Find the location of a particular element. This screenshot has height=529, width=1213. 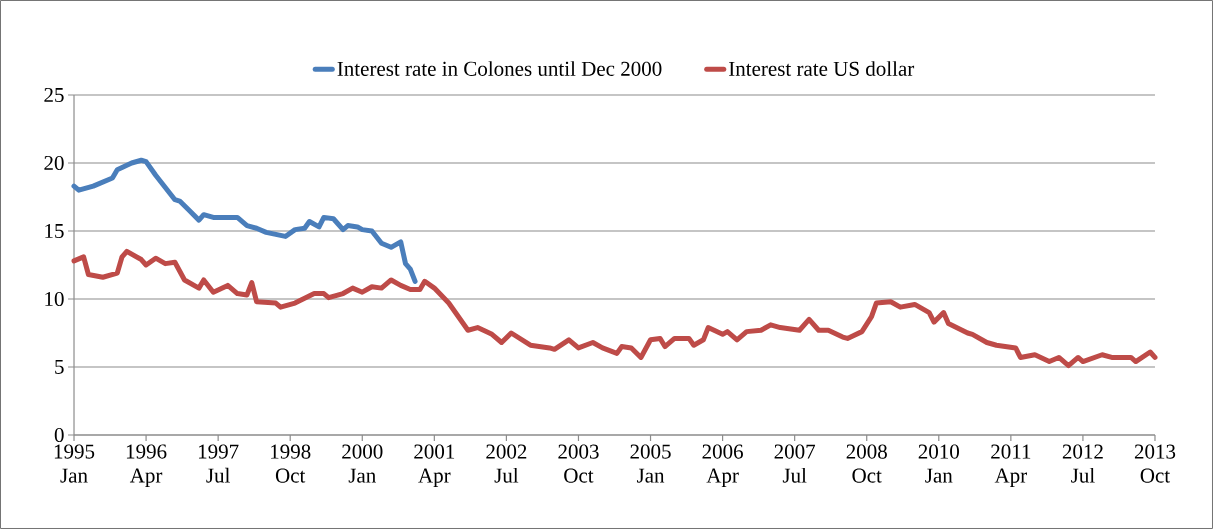

y-tick-label: 10 is located at coordinates (54, 299).